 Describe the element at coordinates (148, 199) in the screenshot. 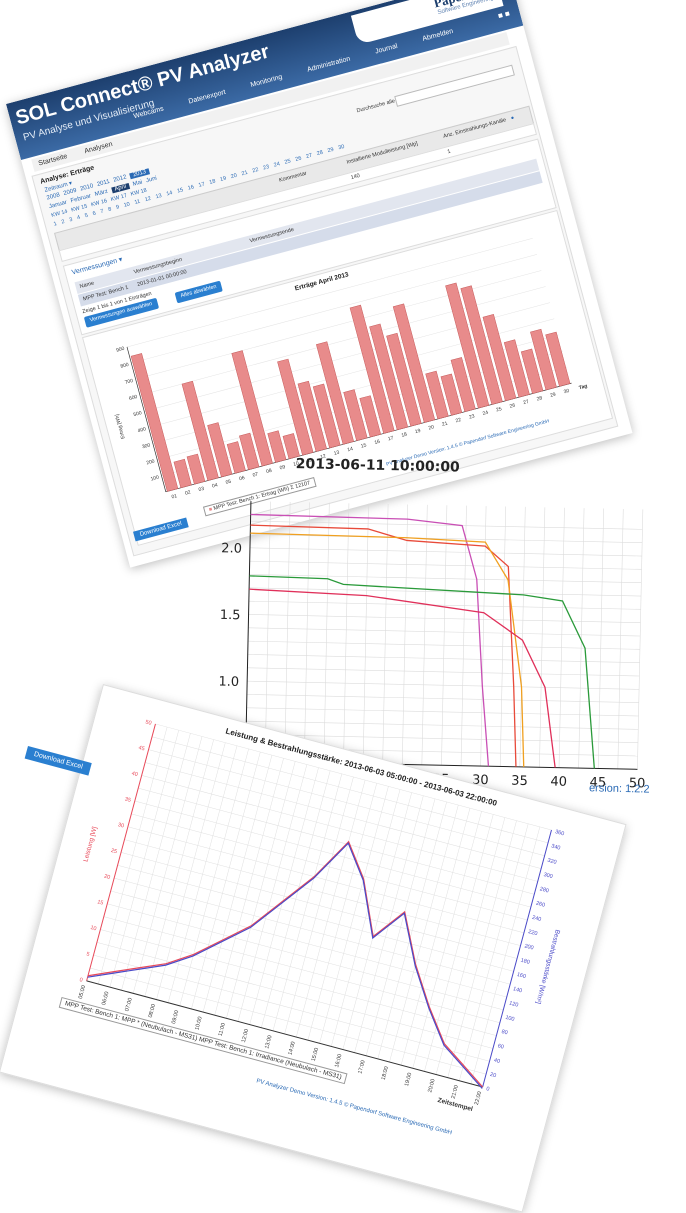

I see `day-link: 12` at that location.